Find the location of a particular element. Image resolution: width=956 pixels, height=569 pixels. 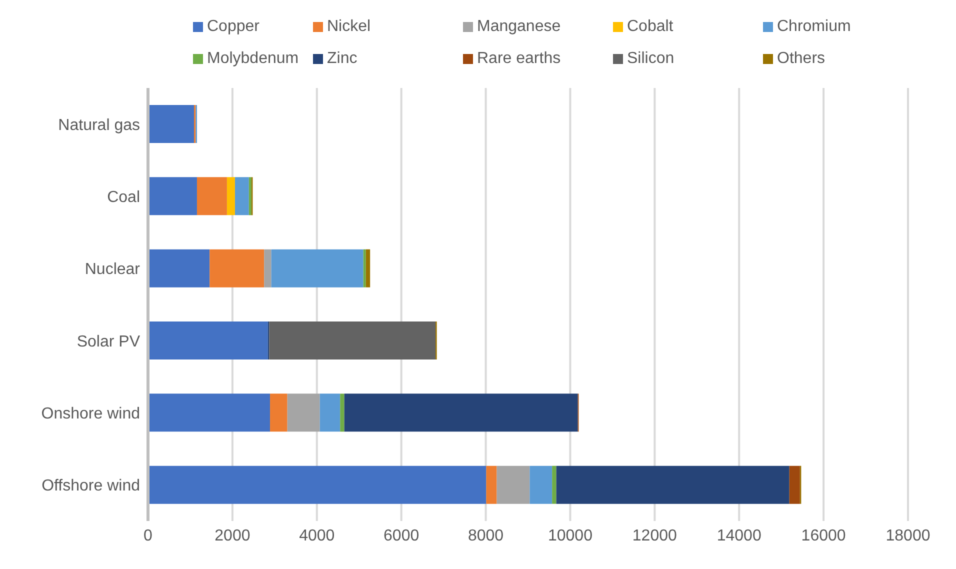

y-tick-label: Solar PV is located at coordinates (108, 341).